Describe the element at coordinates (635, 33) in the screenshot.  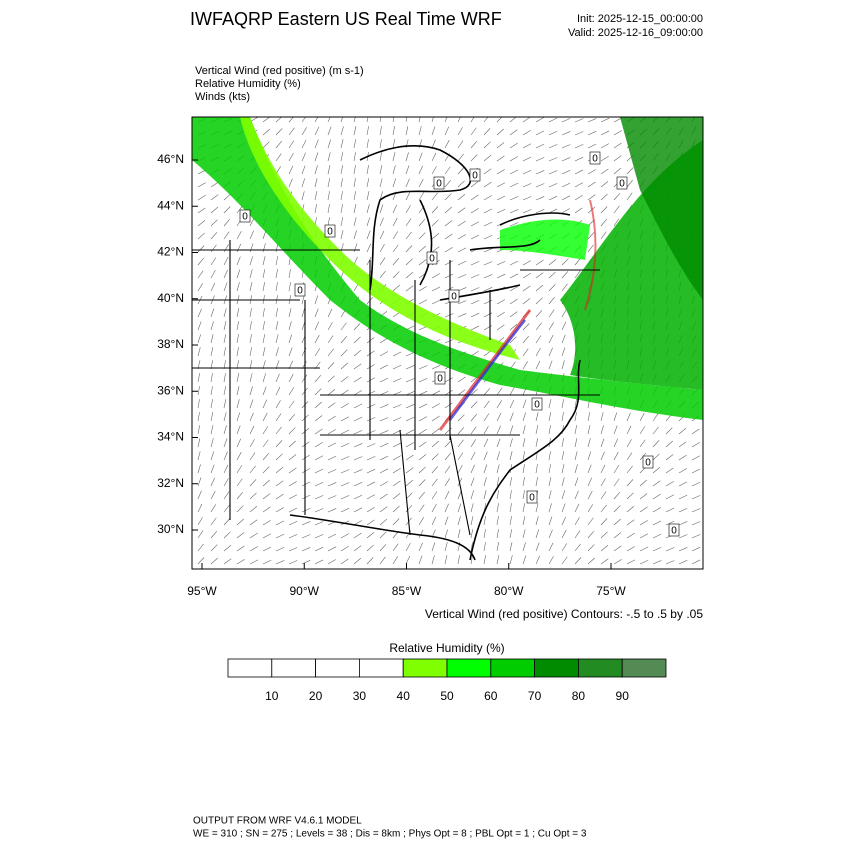
I see `valid-time: Valid: 2025-12-16_09:00:00` at that location.